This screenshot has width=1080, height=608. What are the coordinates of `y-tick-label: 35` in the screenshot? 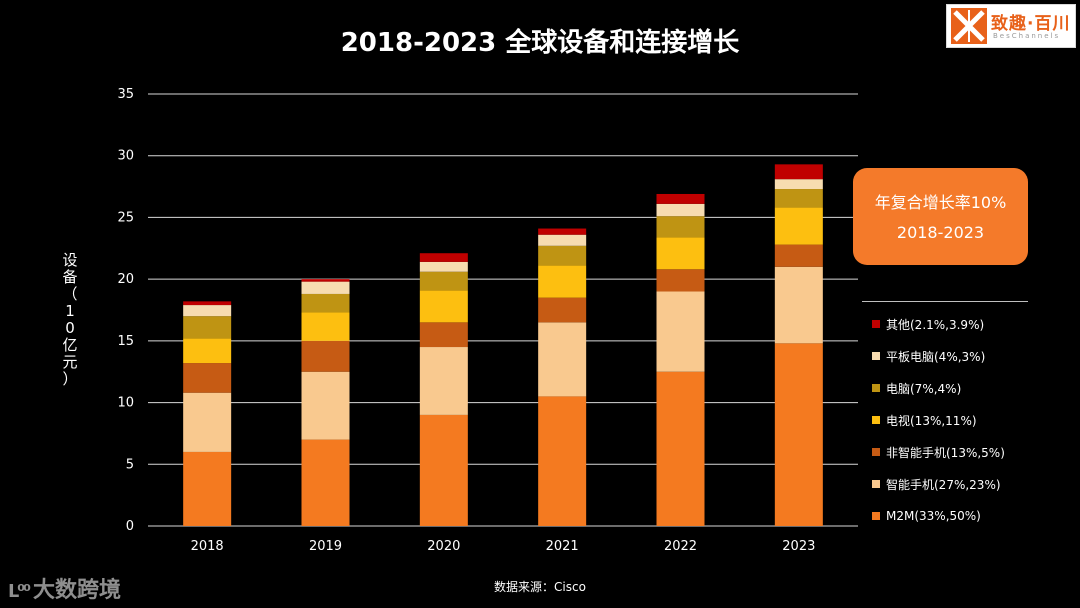 It's located at (125, 94).